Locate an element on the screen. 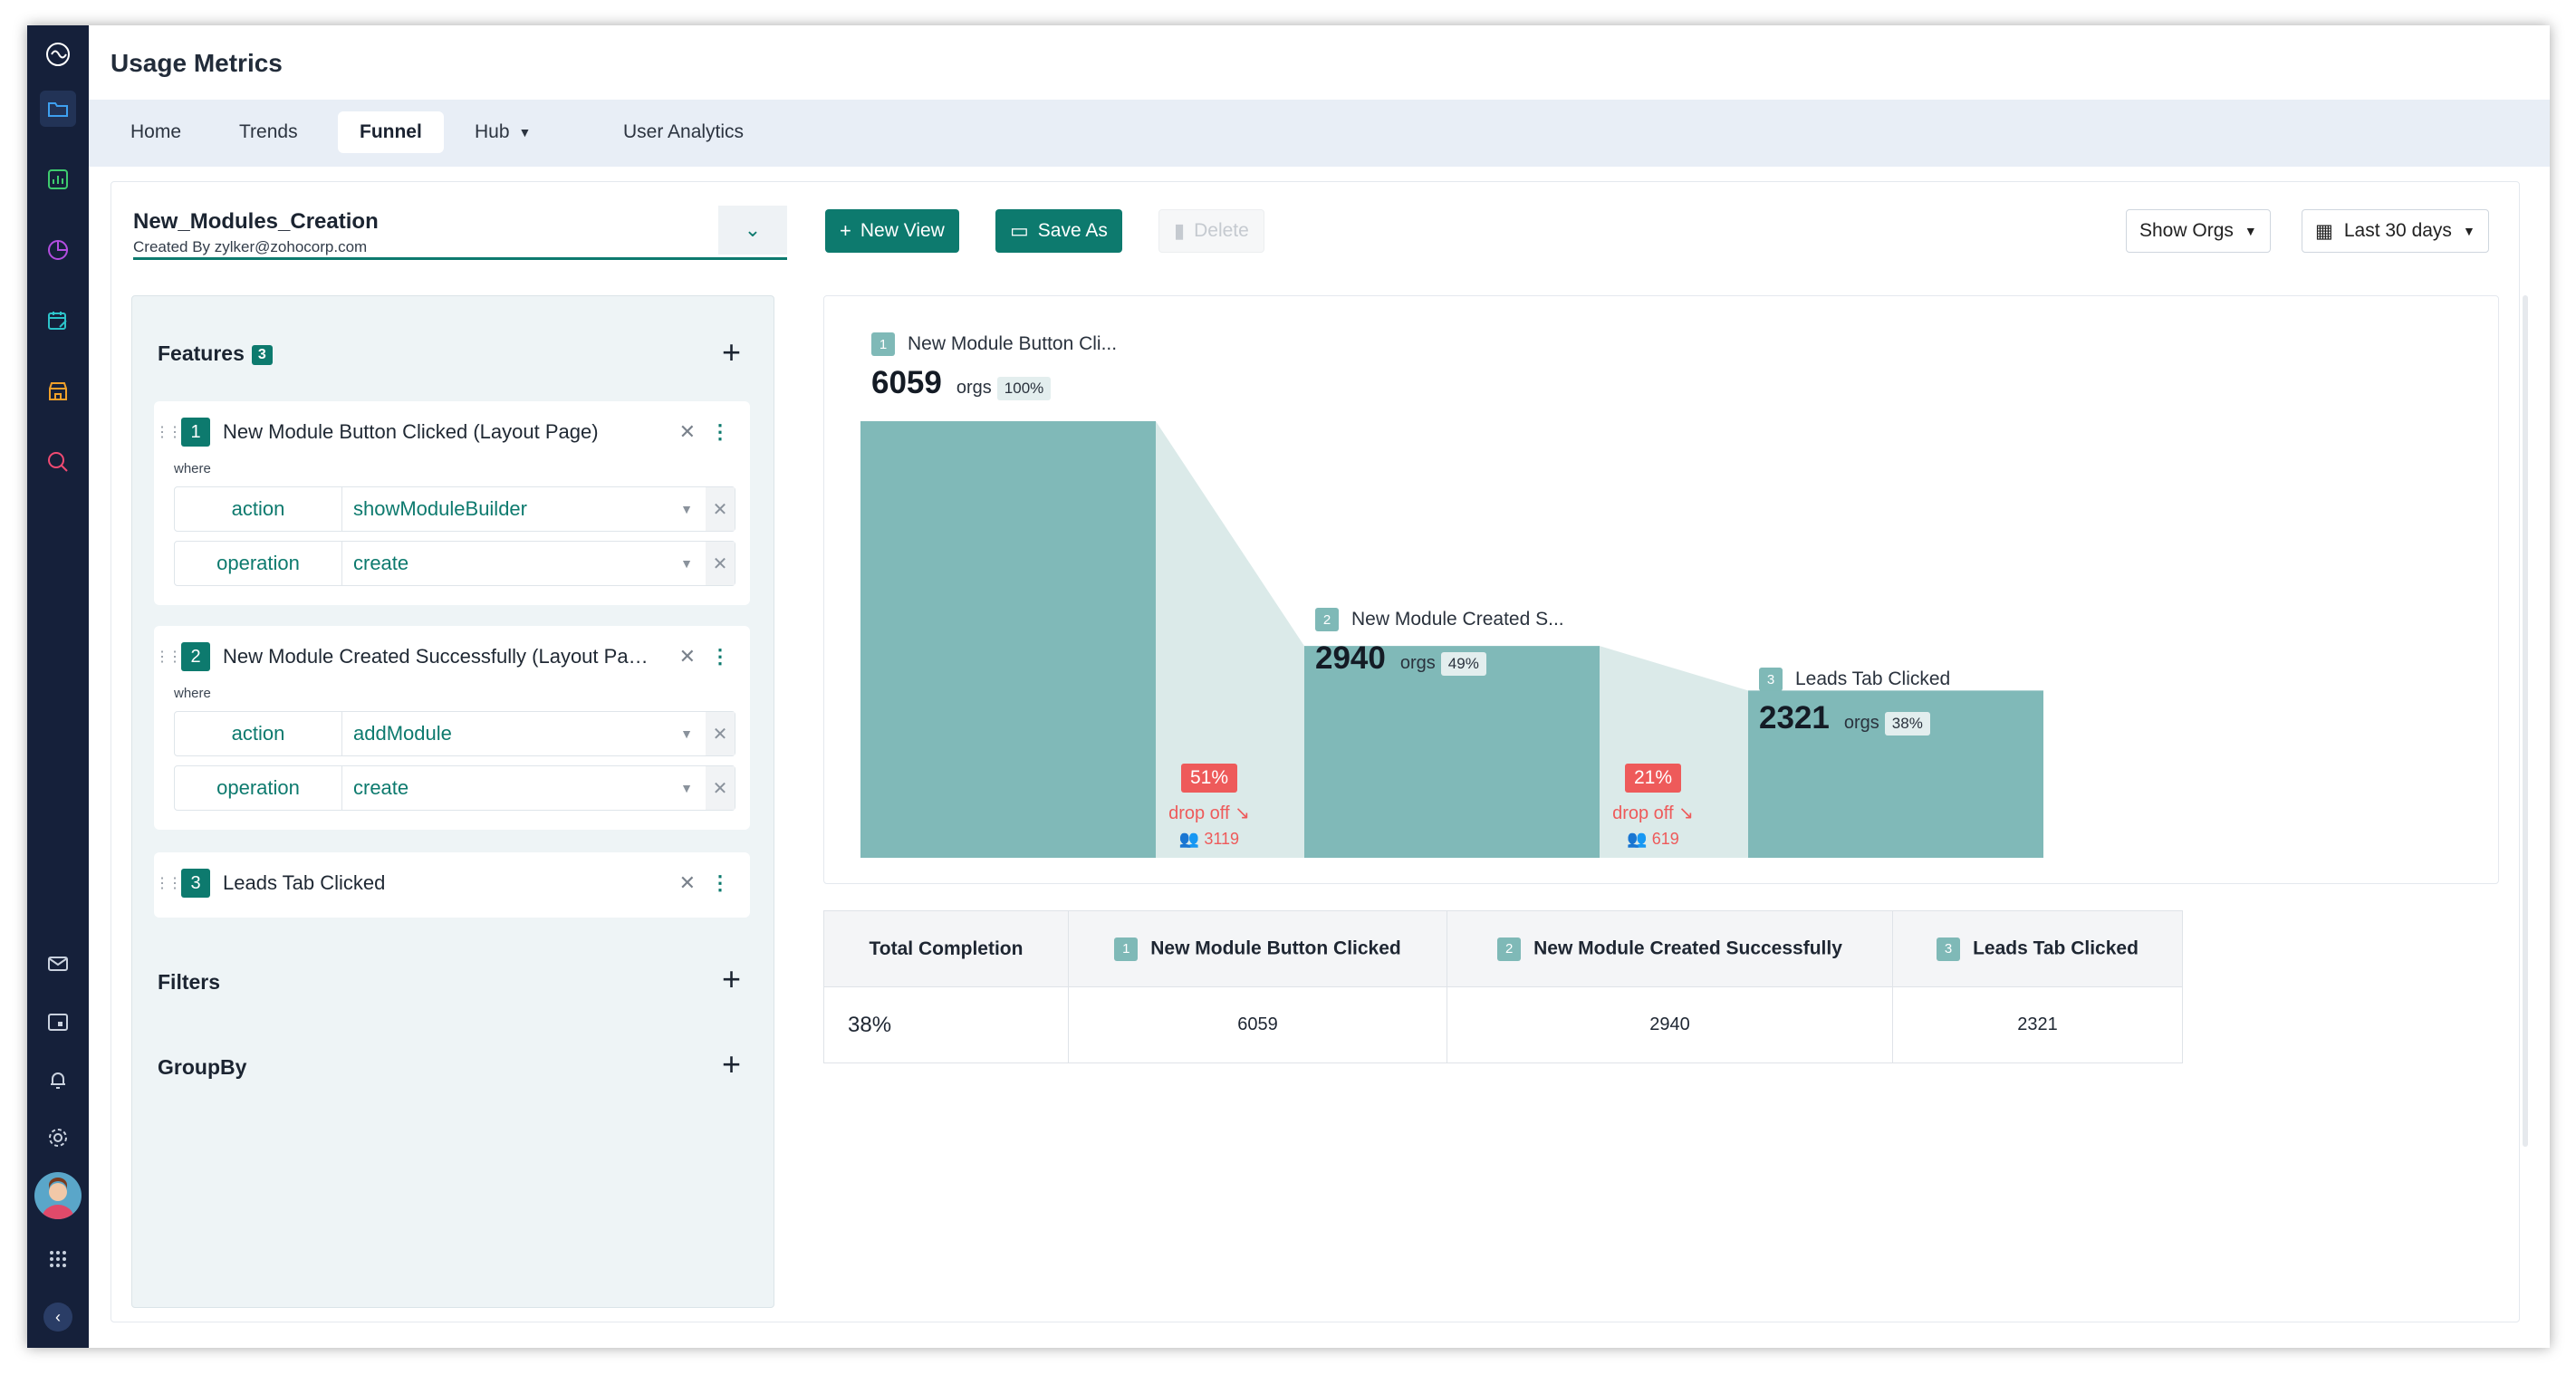  table-header: 3 Leads Tab Clicked is located at coordinates (2037, 948).